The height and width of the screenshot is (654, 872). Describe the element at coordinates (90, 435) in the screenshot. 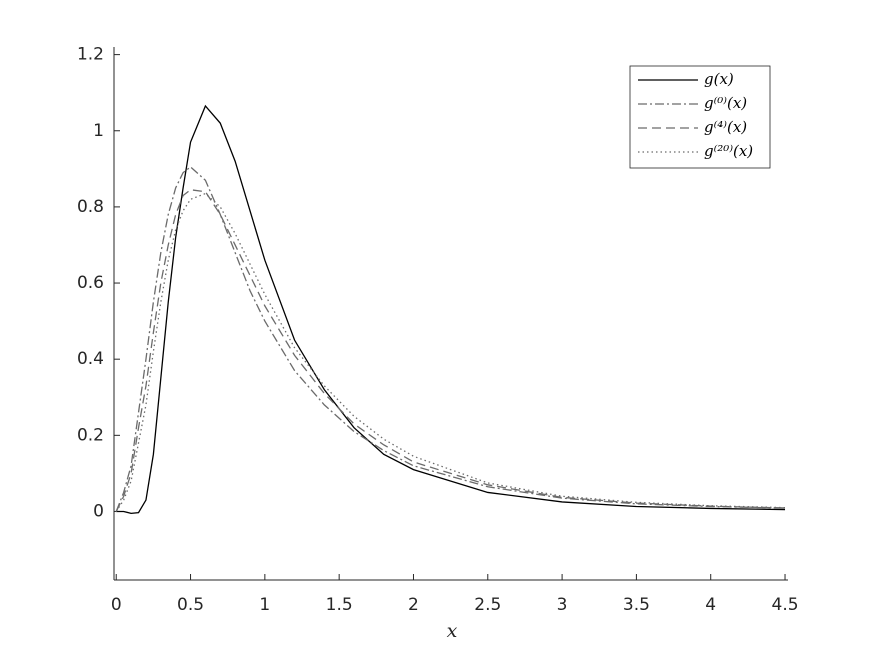

I see `y-tick-label: 0.2` at that location.